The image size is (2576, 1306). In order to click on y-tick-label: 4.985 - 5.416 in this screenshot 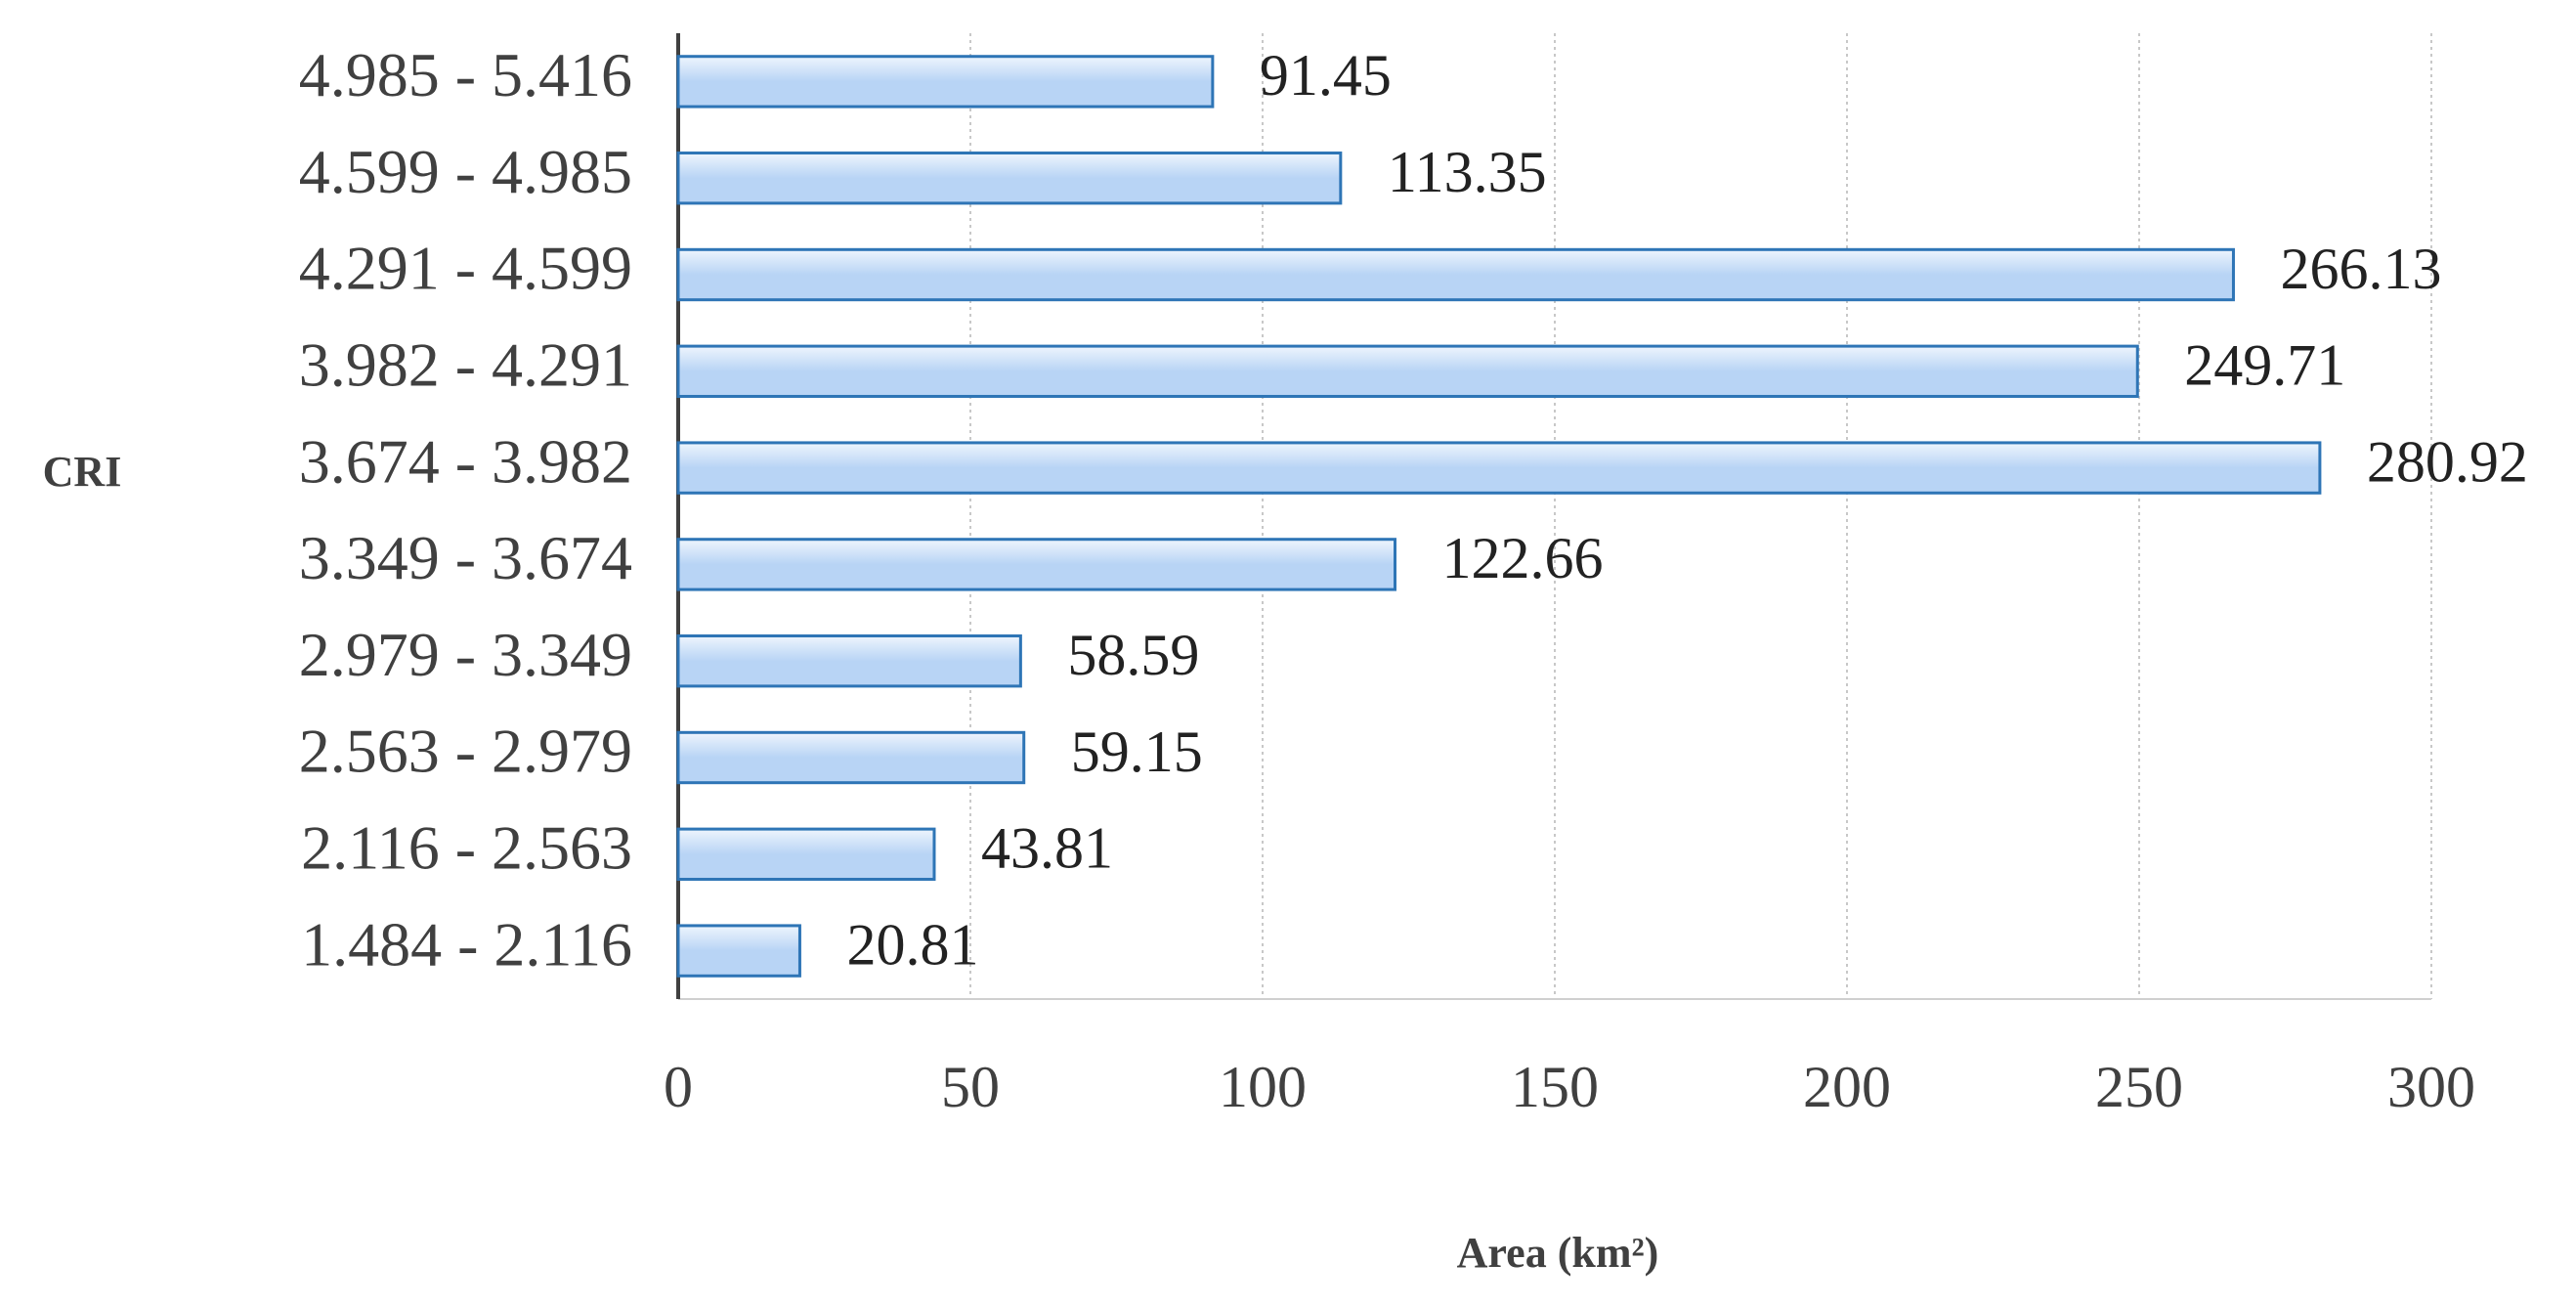, I will do `click(466, 75)`.